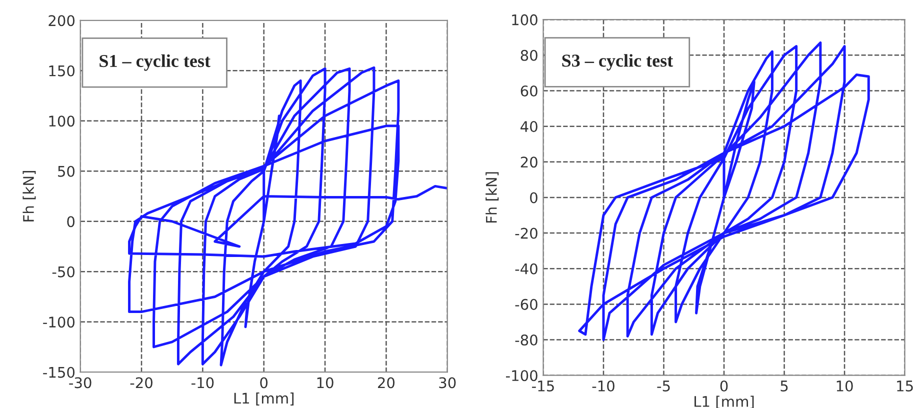 This screenshot has height=408, width=913. I want to click on y-tick-label: -50, so click(63, 272).